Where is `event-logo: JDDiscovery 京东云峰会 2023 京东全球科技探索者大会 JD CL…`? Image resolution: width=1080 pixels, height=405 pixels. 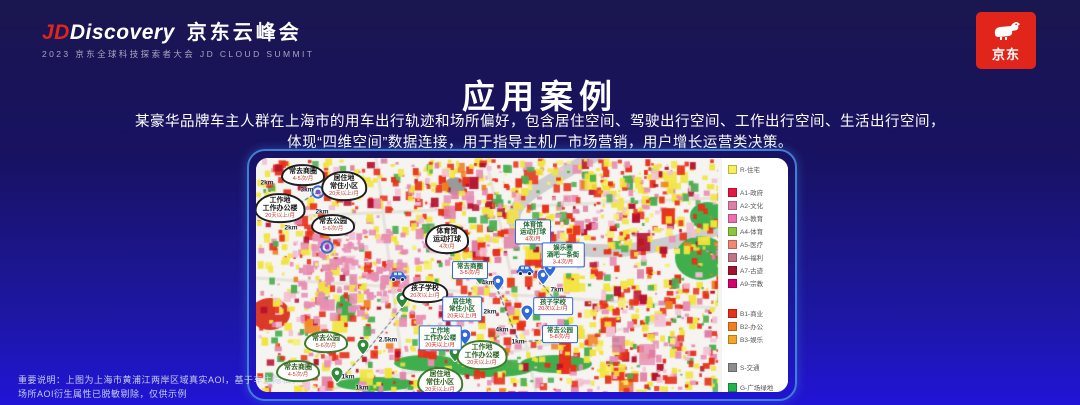 event-logo: JDDiscovery 京东云峰会 2023 京东全球科技探索者大会 JD CL… is located at coordinates (178, 38).